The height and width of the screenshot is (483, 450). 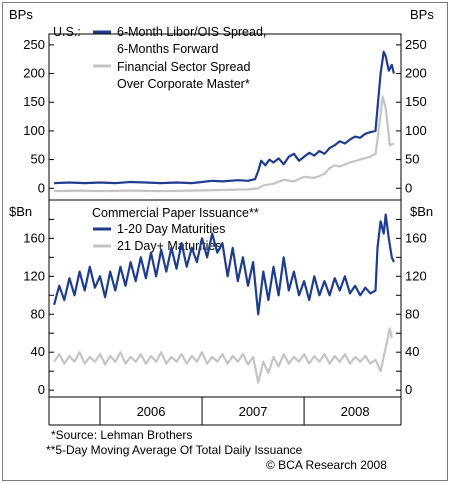 What do you see at coordinates (34, 101) in the screenshot?
I see `y-tick-label-left: 150` at bounding box center [34, 101].